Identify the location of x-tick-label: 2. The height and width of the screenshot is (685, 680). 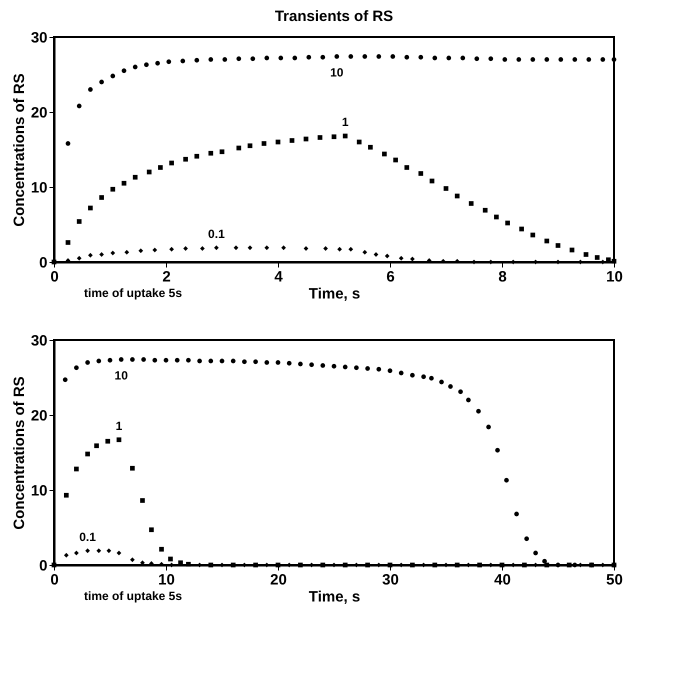
(166, 277).